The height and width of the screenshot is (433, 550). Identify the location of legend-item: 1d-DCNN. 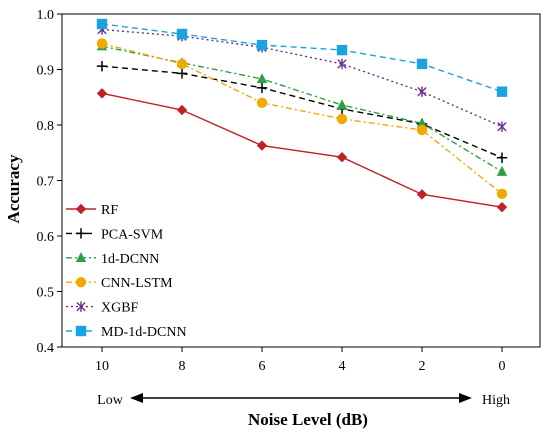
(112, 259).